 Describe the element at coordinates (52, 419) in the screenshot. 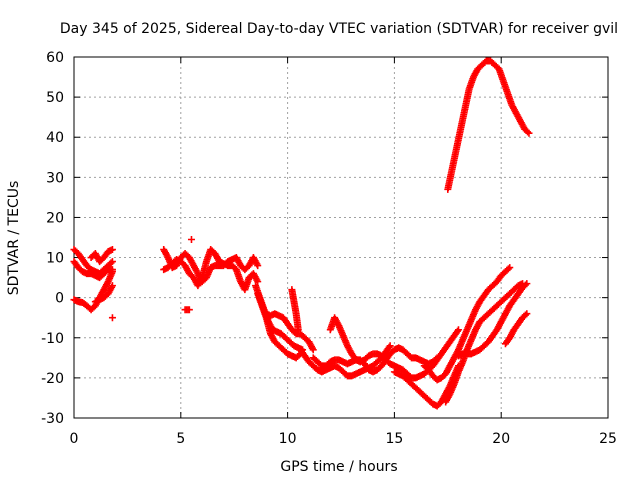

I see `y-tick-label: -30` at that location.